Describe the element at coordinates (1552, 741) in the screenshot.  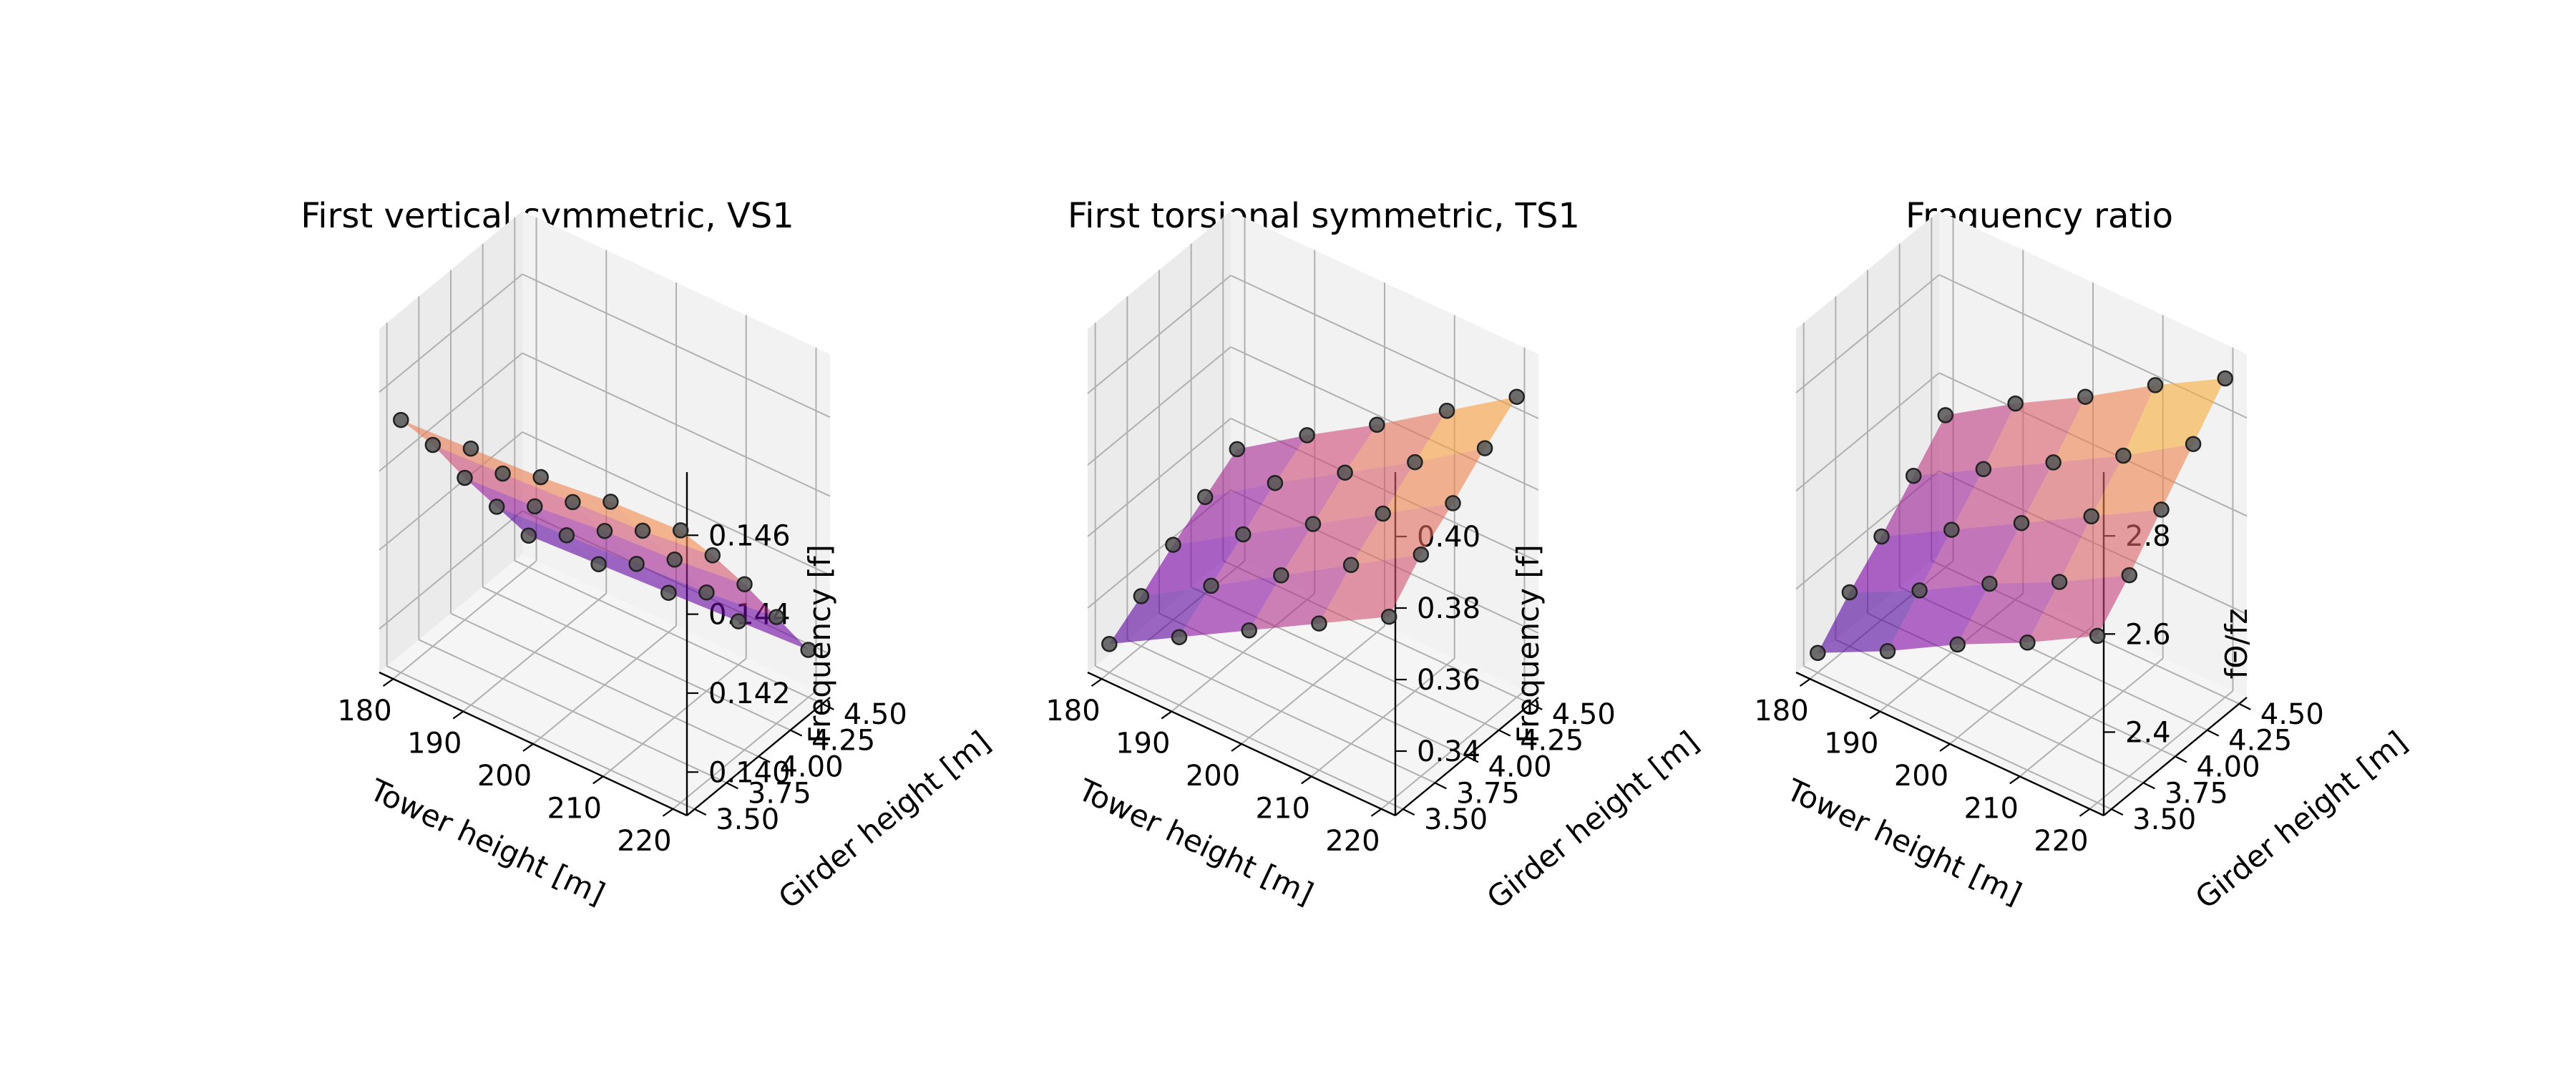
I see `ts1-y-tick-label: 4.25` at that location.